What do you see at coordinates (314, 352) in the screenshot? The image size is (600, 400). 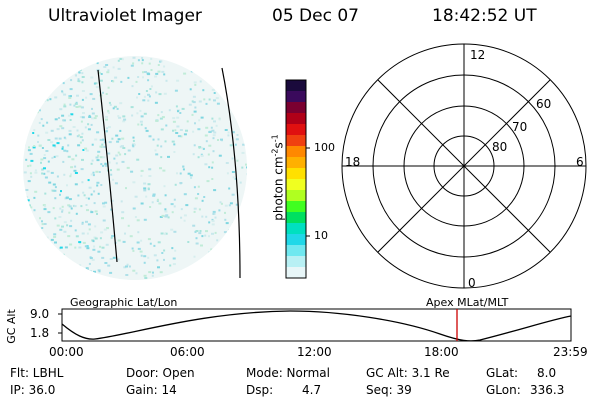 I see `orbit-x-tick-1200: 12:00` at bounding box center [314, 352].